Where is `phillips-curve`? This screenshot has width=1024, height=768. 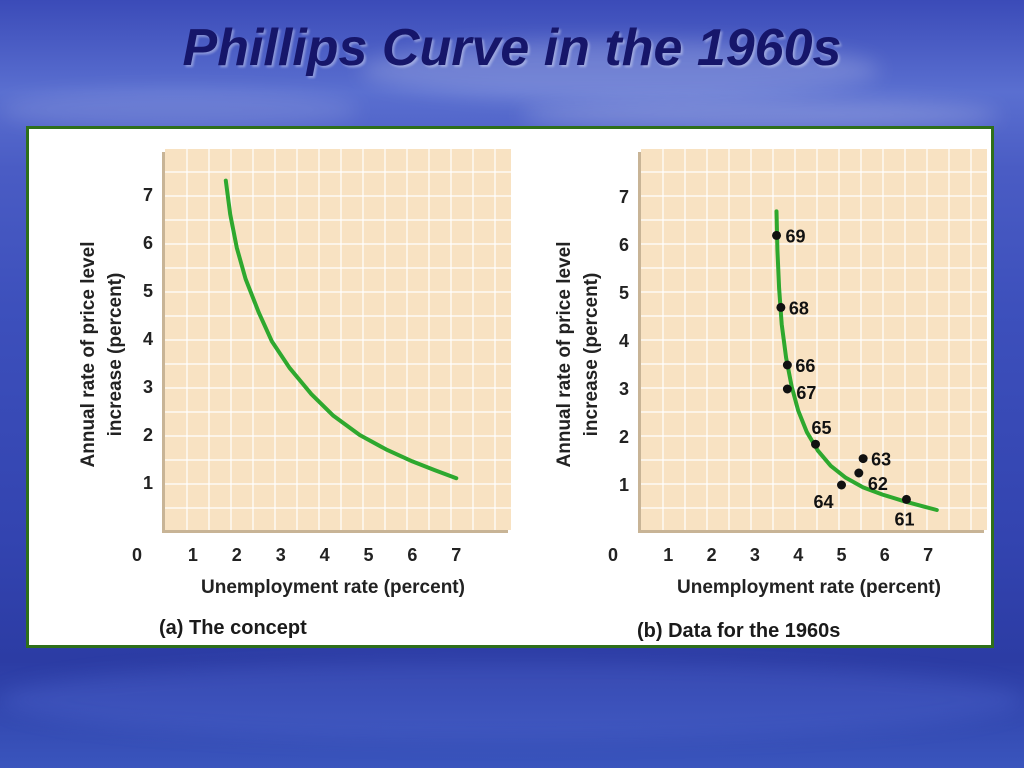 phillips-curve is located at coordinates (341, 329).